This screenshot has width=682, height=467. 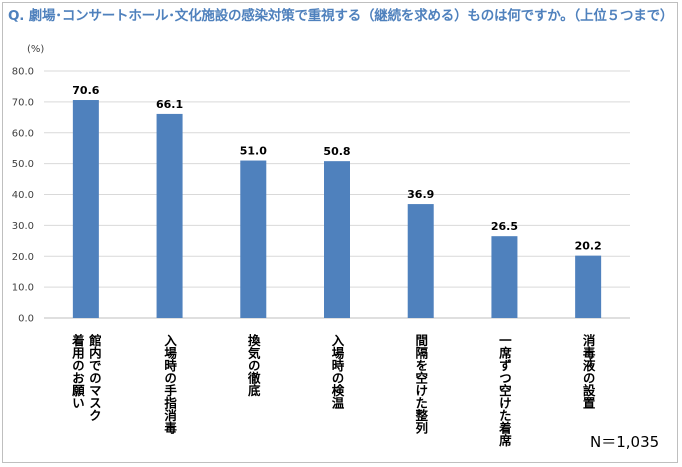 I want to click on x-category-label: 換気の徹底, so click(x=253, y=365).